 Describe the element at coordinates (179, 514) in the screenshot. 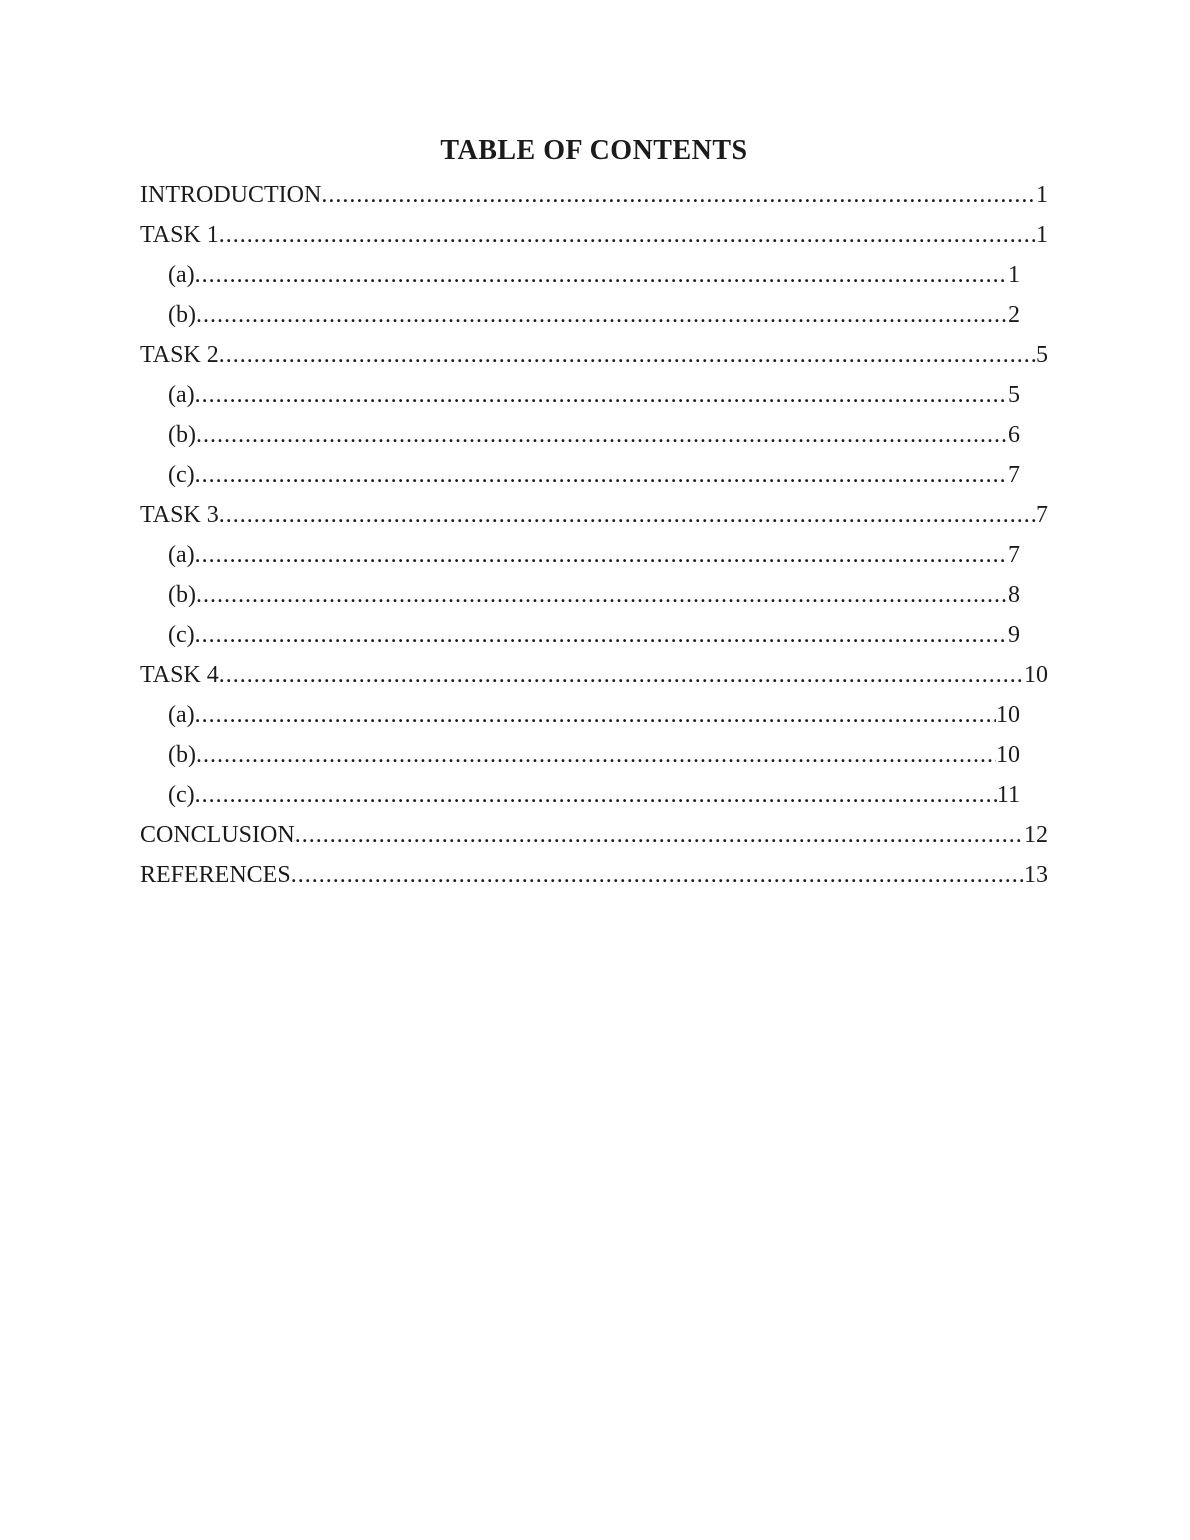

I see `toc-entry-label: TASK 3` at that location.